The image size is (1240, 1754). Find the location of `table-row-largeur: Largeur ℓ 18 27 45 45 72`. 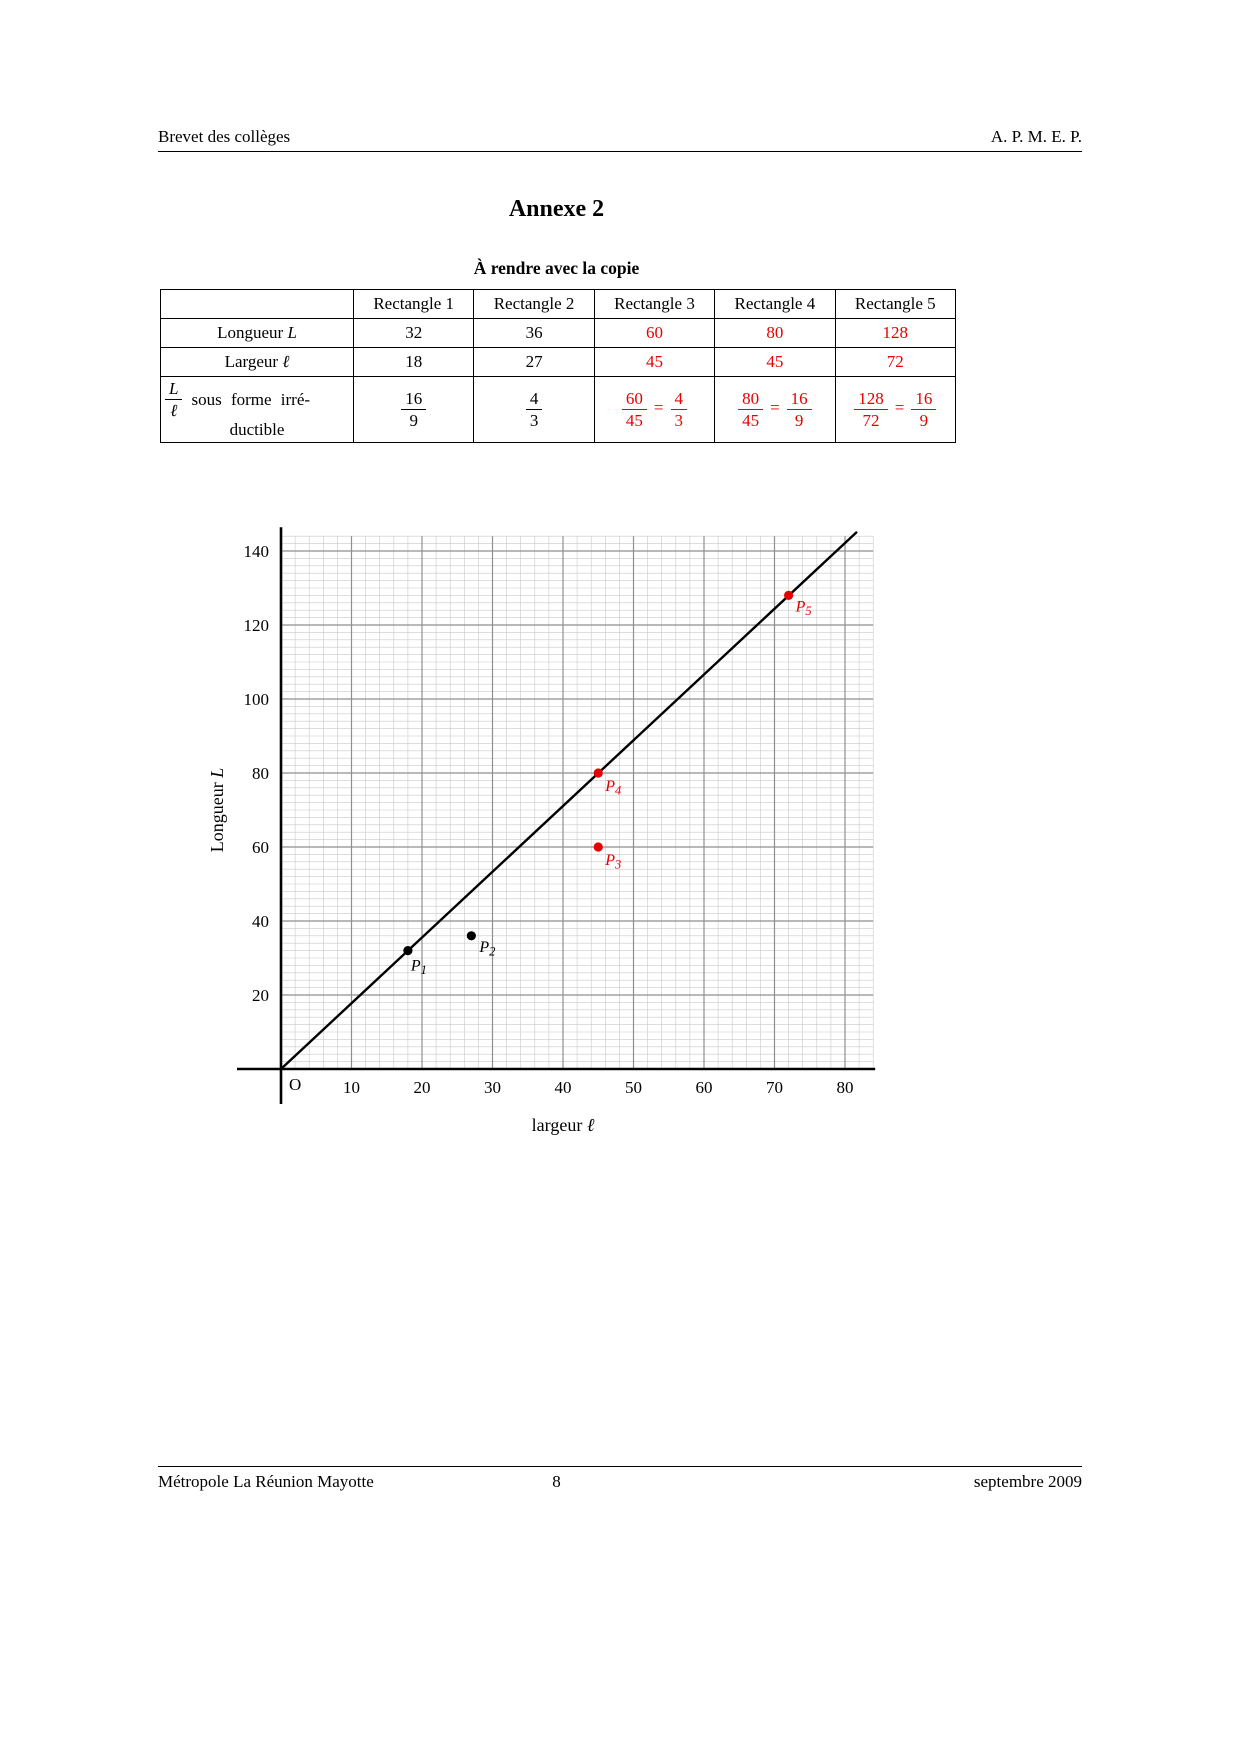

table-row-largeur: Largeur ℓ 18 27 45 45 72 is located at coordinates (558, 362).